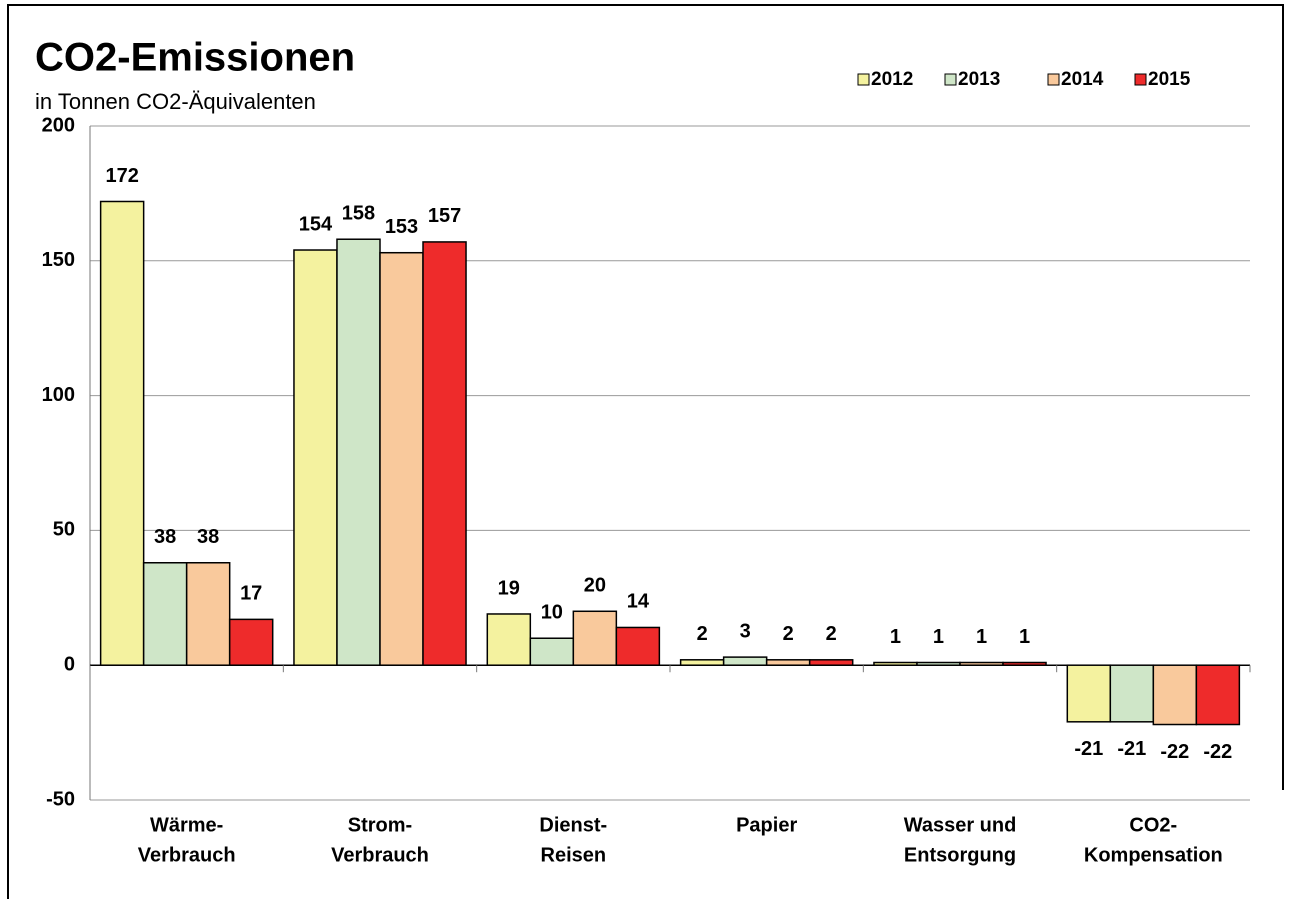 This screenshot has height=899, width=1290. Describe the element at coordinates (552, 613) in the screenshot. I see `value-label: 10` at that location.